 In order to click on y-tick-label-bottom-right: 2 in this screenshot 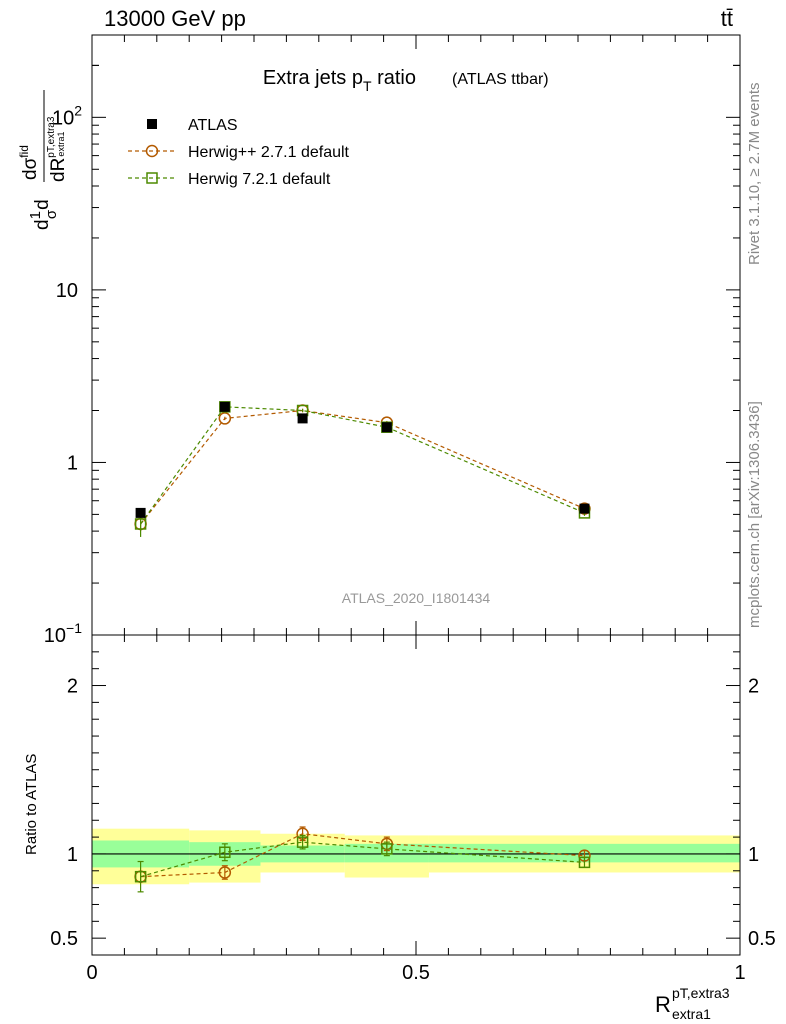, I will do `click(753, 687)`.